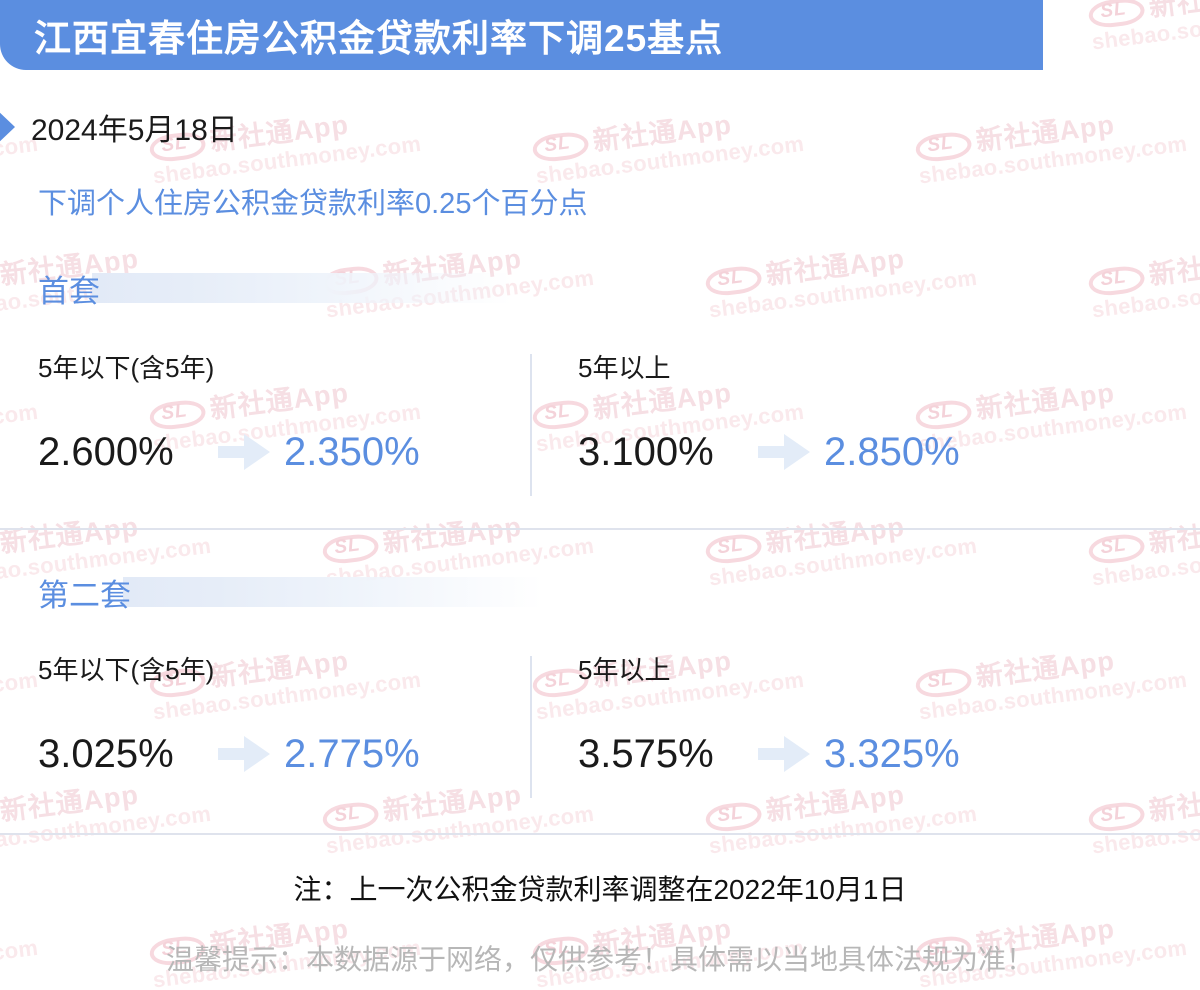 The height and width of the screenshot is (990, 1200). What do you see at coordinates (69, 291) in the screenshot?
I see `section-title-label: 首套` at bounding box center [69, 291].